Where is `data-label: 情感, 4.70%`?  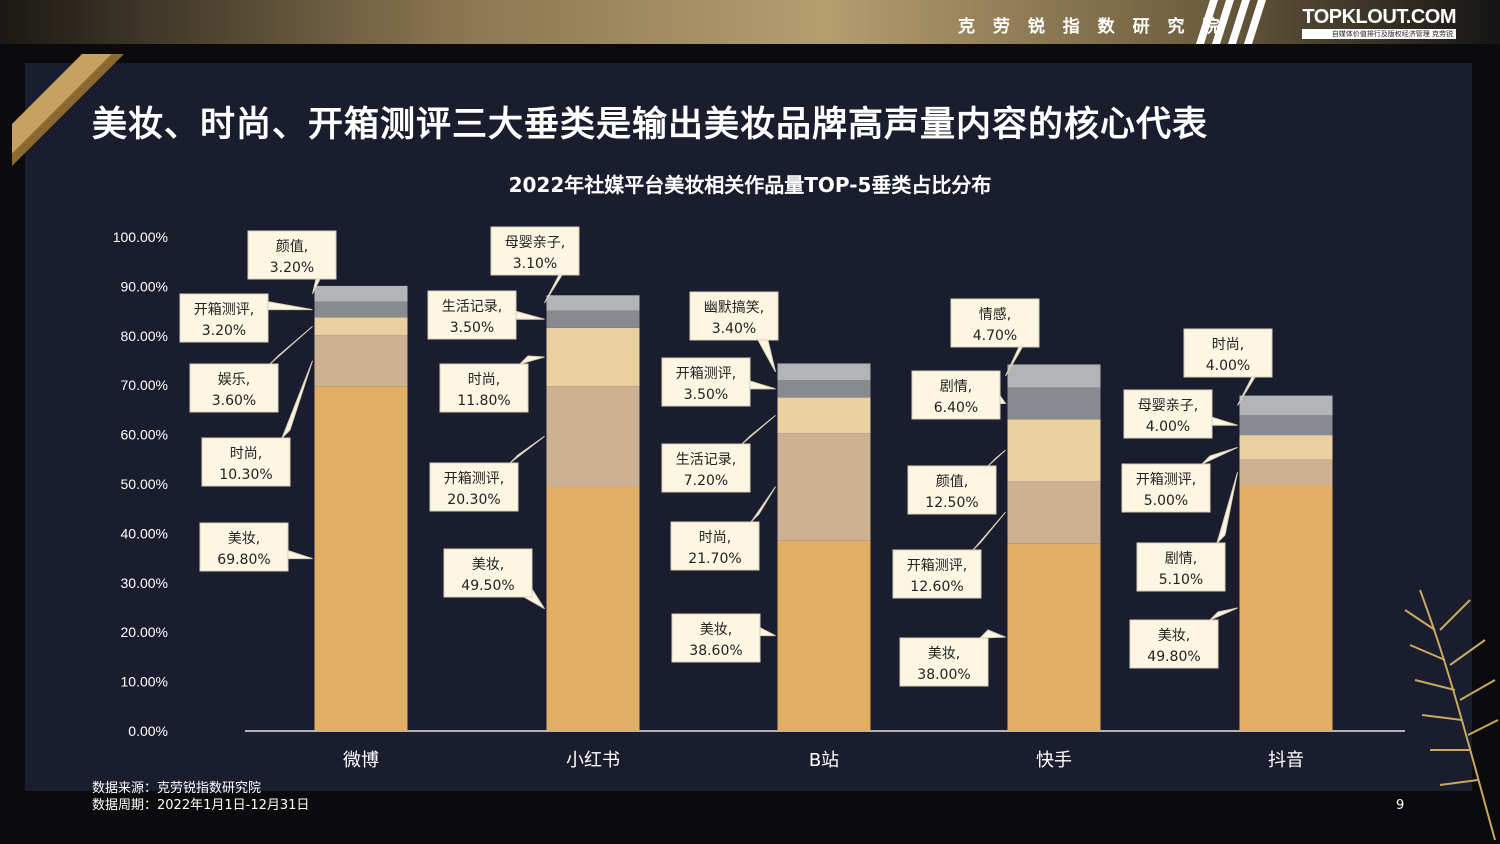
data-label: 情感, 4.70% is located at coordinates (995, 337).